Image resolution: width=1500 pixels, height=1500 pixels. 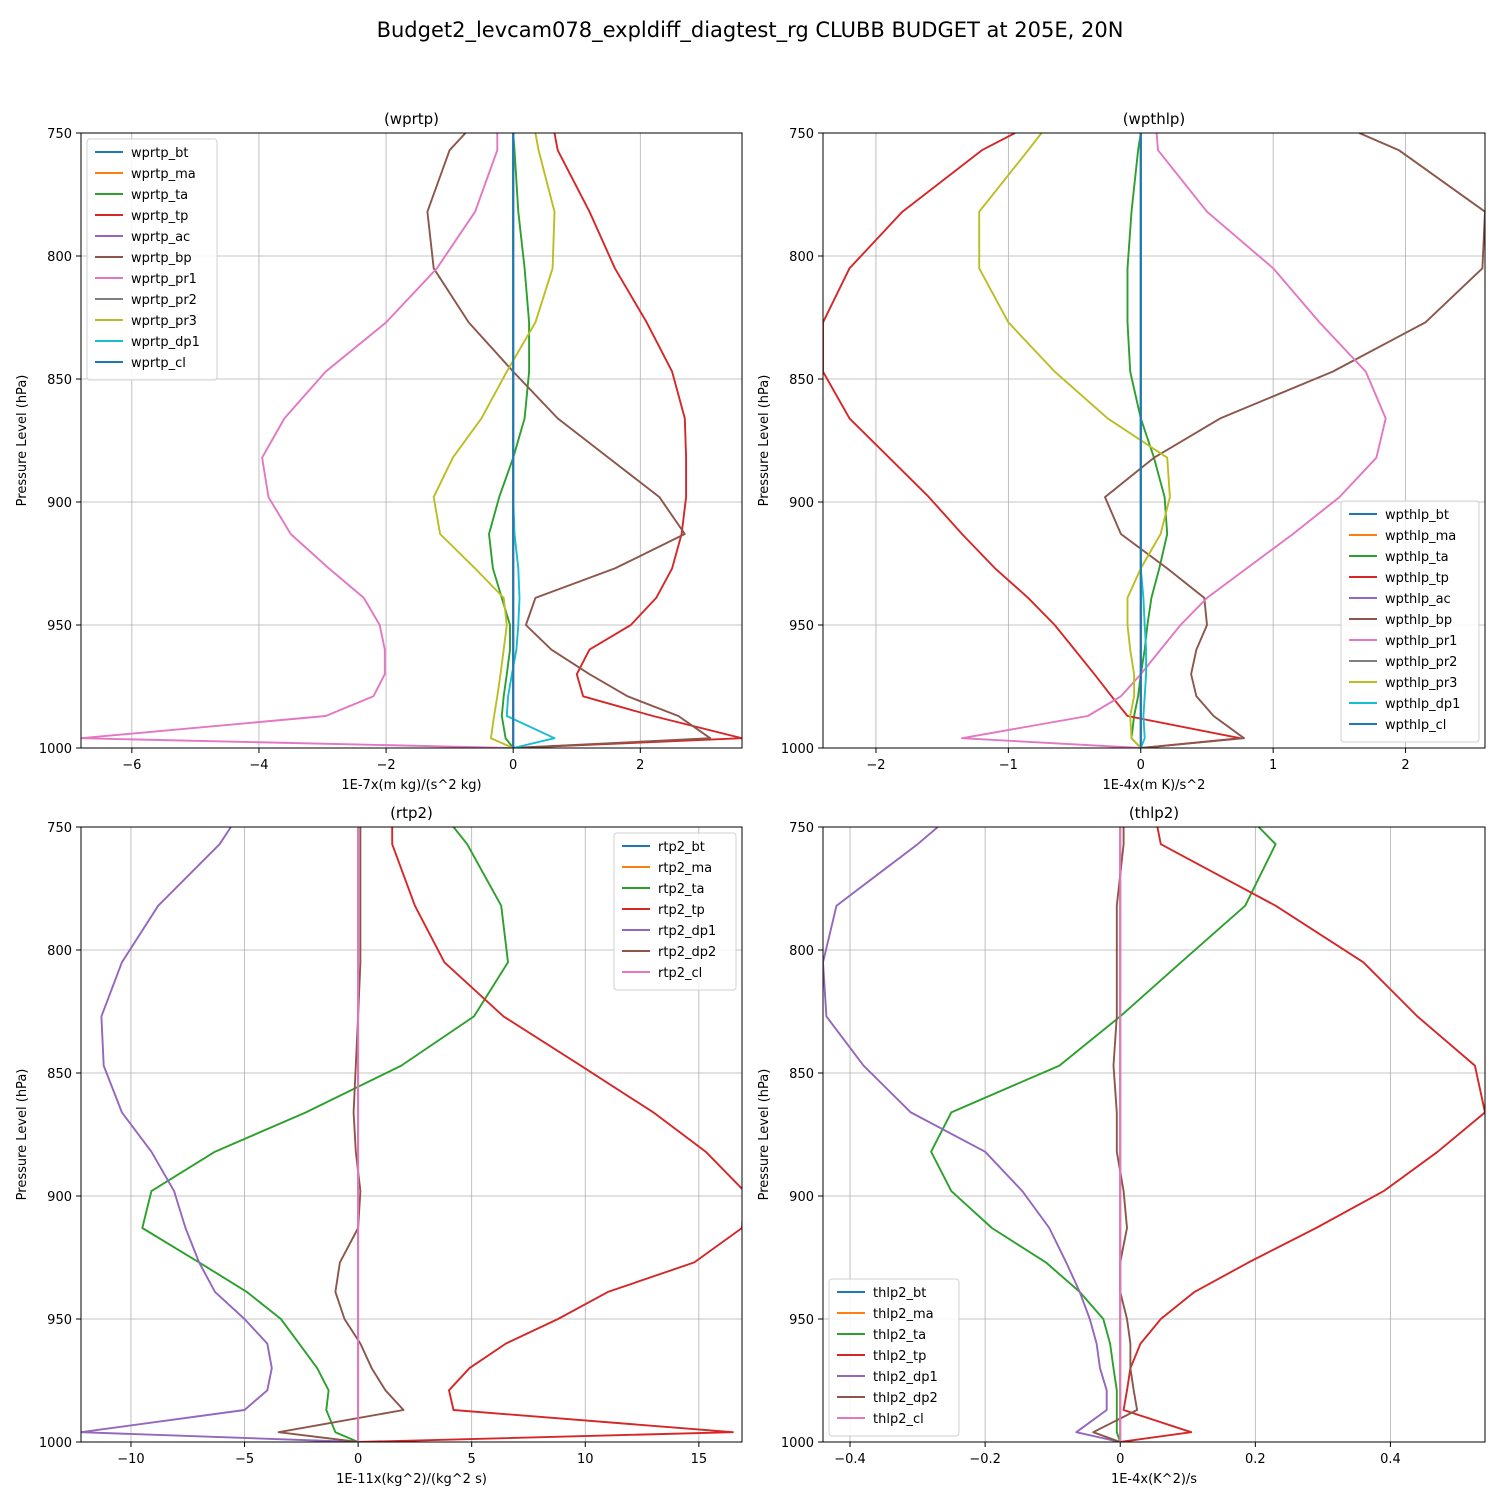 What do you see at coordinates (130, 1459) in the screenshot?
I see `x-tick-label: −10` at bounding box center [130, 1459].